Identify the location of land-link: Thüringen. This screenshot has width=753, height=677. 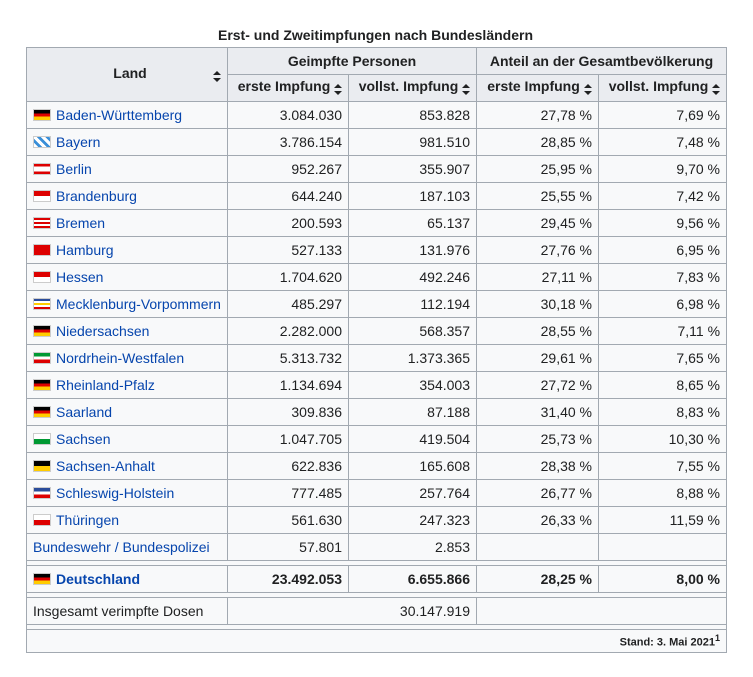
(88, 520).